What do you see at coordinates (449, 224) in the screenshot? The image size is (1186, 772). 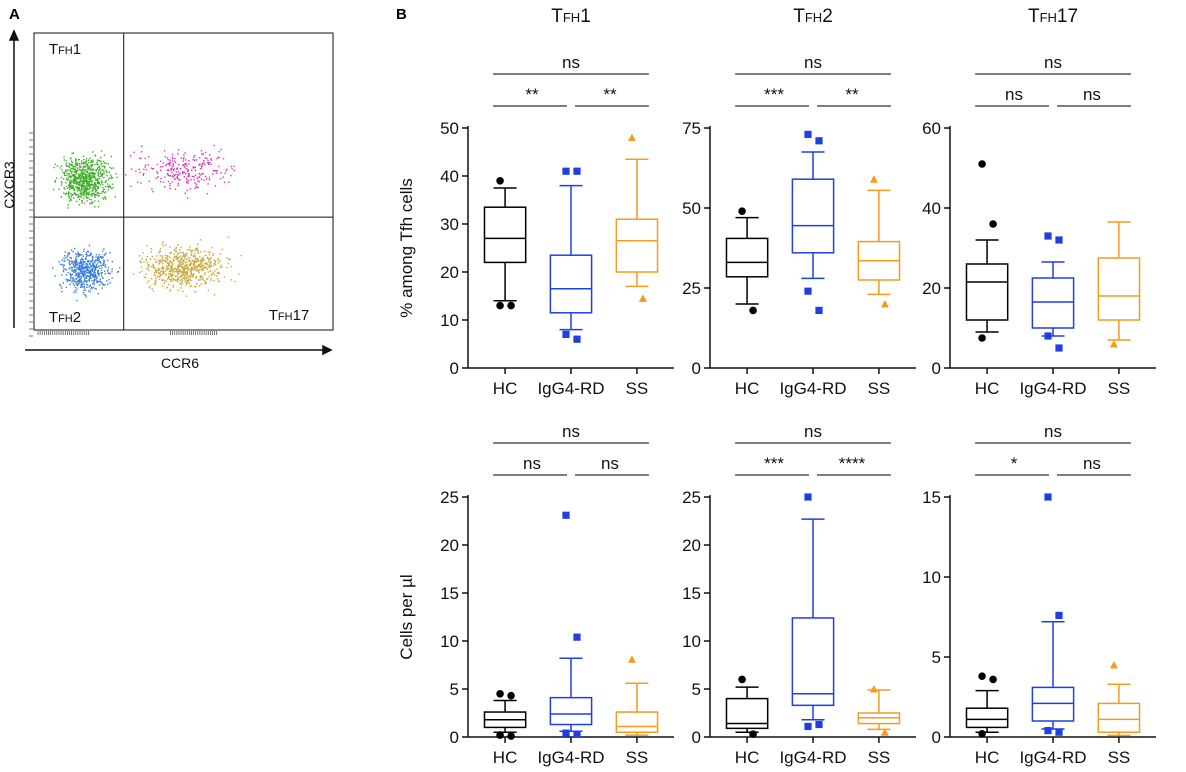 I see `y-tick-label: 30` at bounding box center [449, 224].